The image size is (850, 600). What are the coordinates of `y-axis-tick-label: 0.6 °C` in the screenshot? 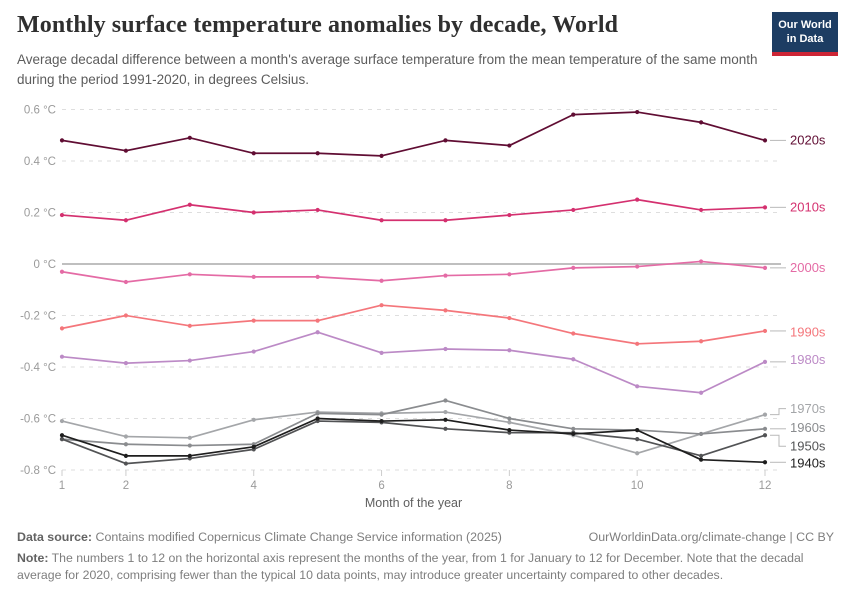 It's located at (40, 111).